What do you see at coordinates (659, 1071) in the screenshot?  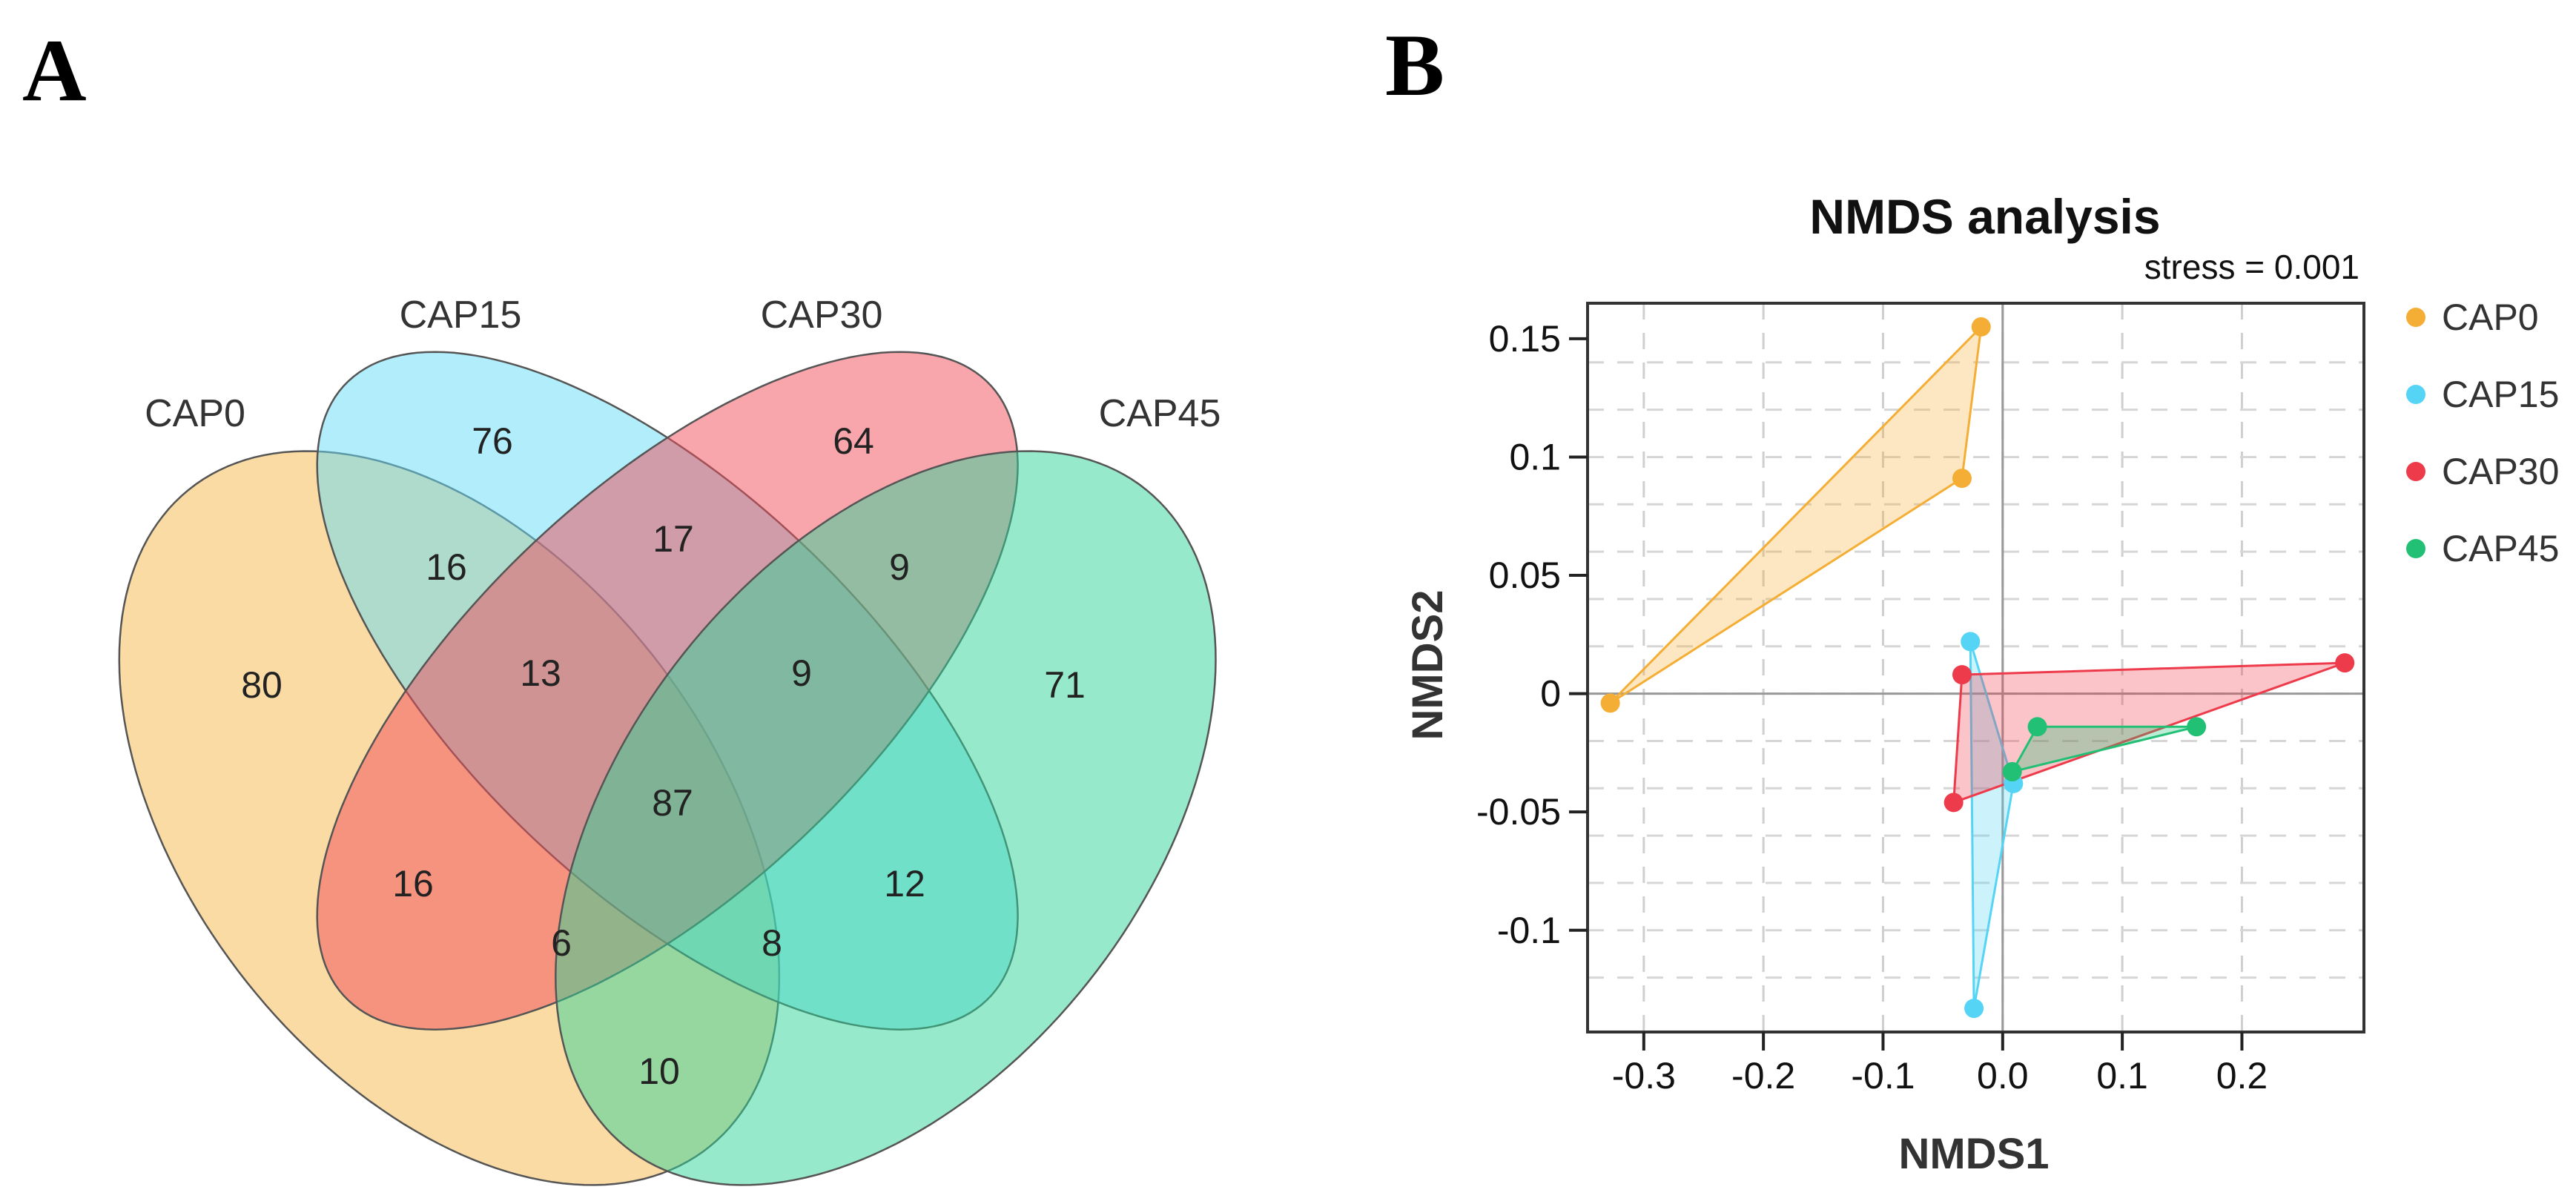 I see `venn-count-cap0-cap45: 10` at bounding box center [659, 1071].